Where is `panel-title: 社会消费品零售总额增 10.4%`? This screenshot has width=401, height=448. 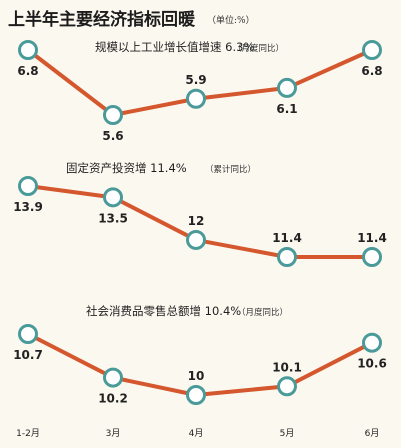
panel-title: 社会消费品零售总额增 10.4% is located at coordinates (163, 311).